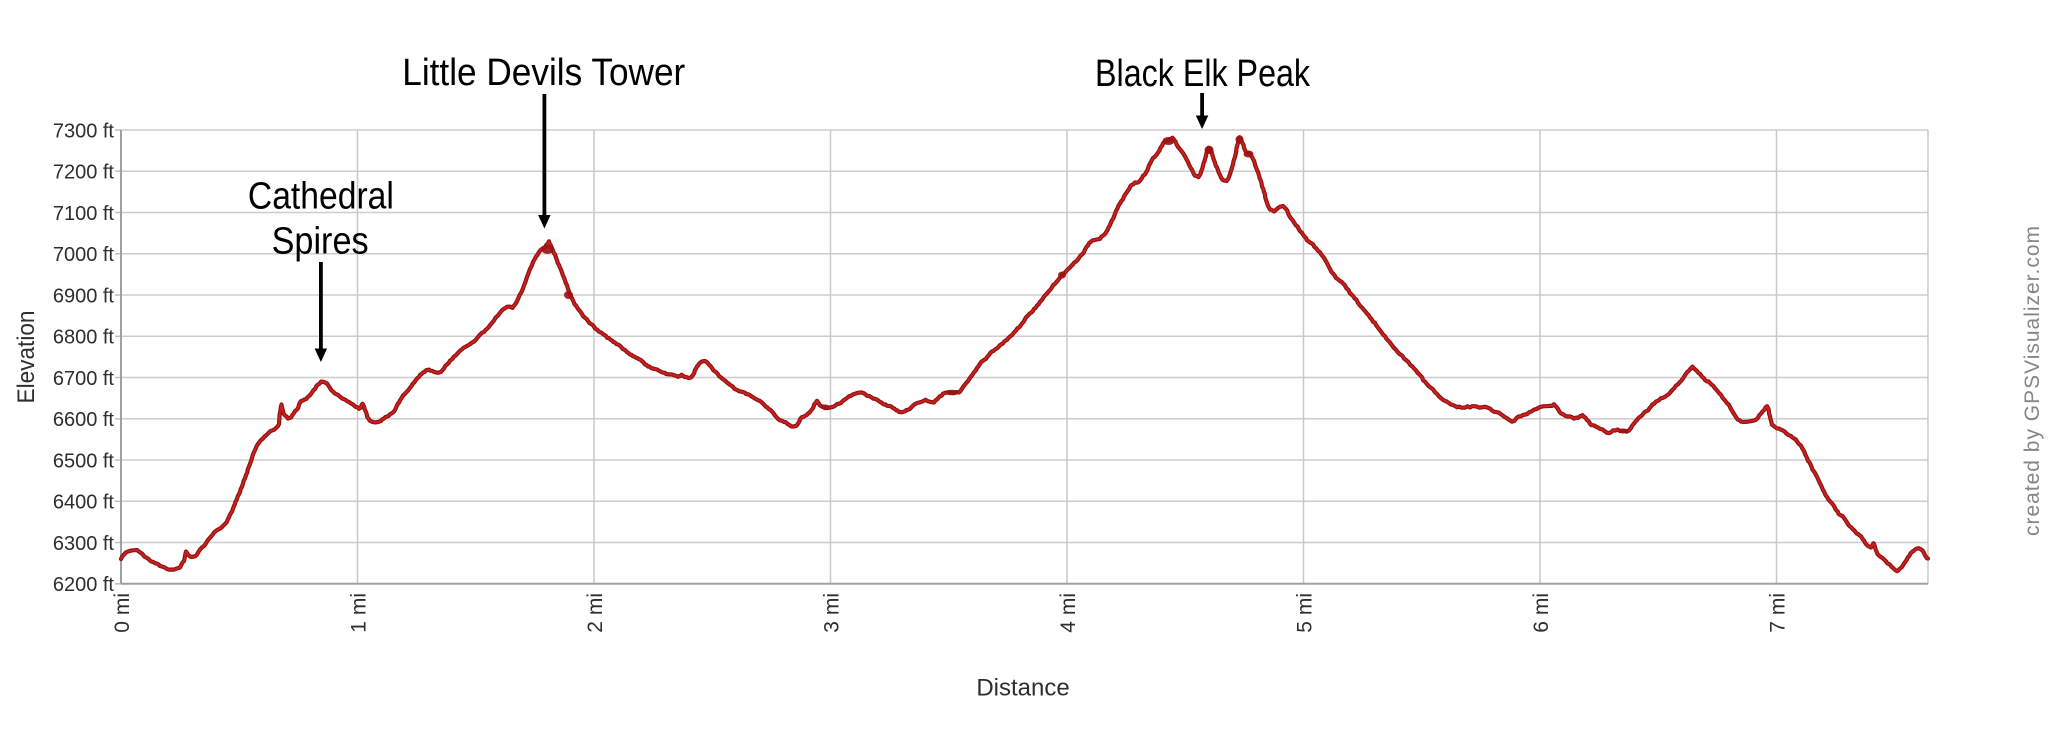 Image resolution: width=2048 pixels, height=754 pixels. I want to click on svg-text: 0 mi, so click(122, 613).